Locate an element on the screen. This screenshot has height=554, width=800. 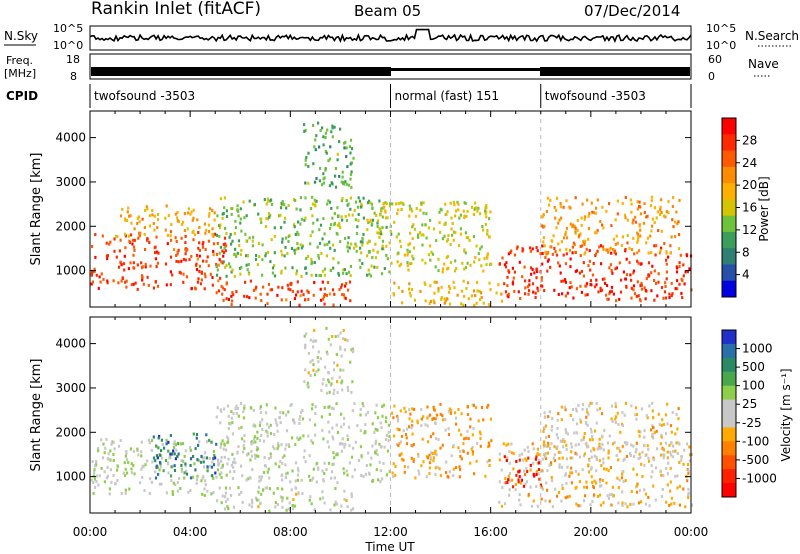
colorbar-tick-label: 12 is located at coordinates (749, 230).